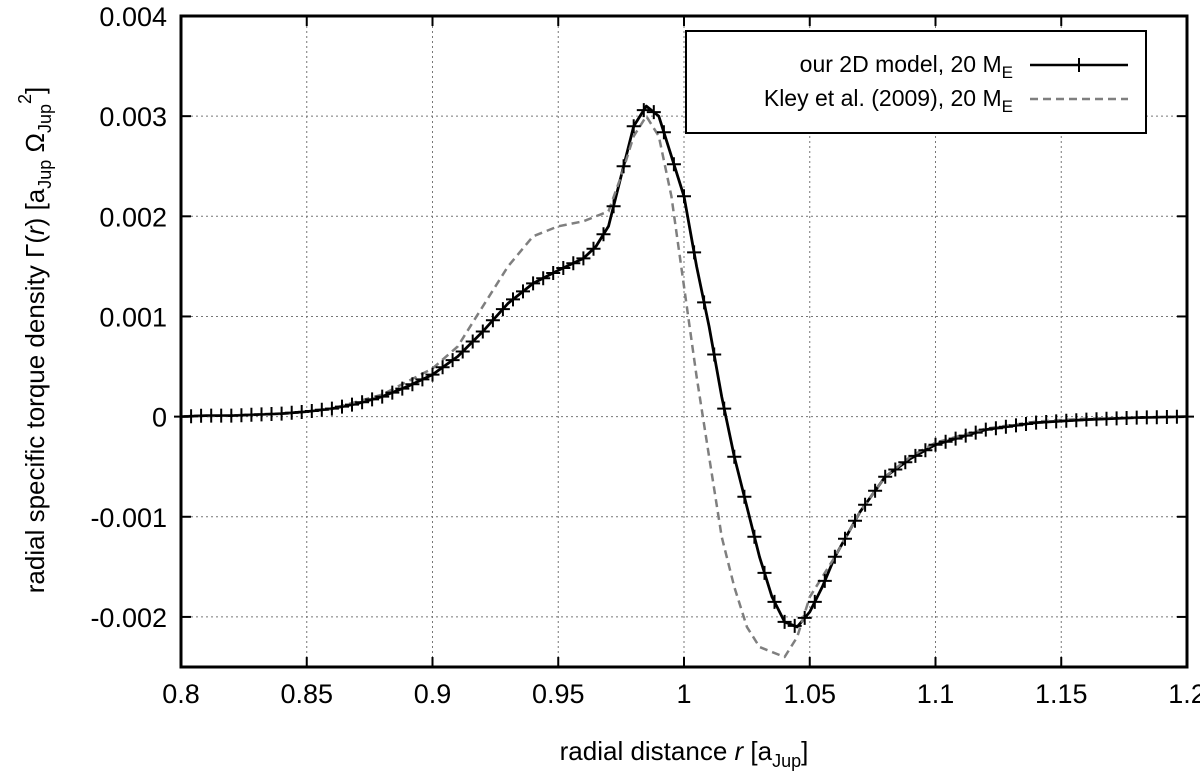 The height and width of the screenshot is (782, 1200). I want to click on y-tick-label: 0.003, so click(133, 117).